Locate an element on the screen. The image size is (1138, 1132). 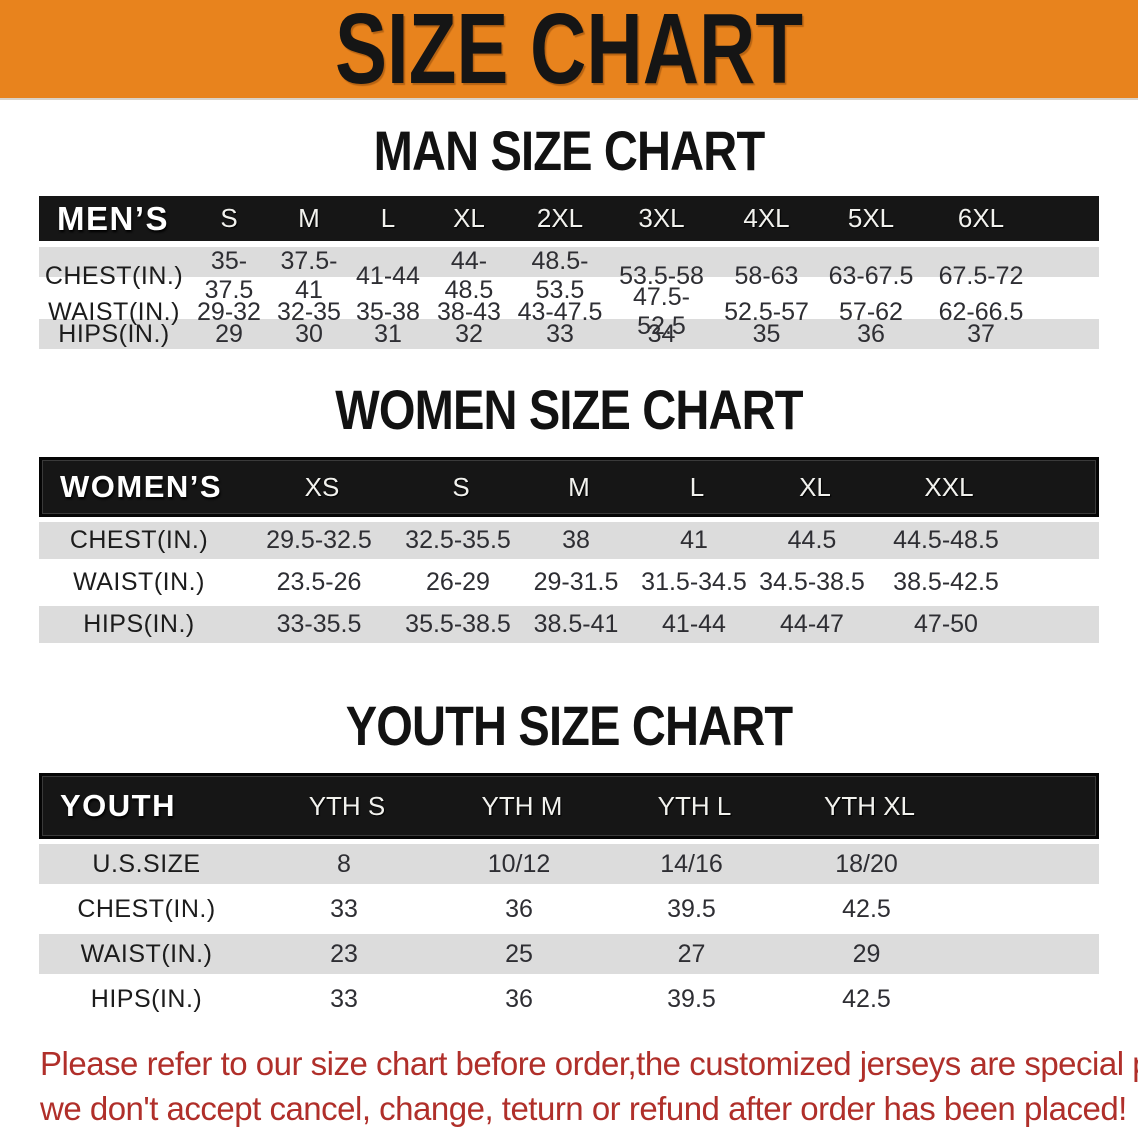
youth-hips-value: 39.5 is located at coordinates (691, 998).